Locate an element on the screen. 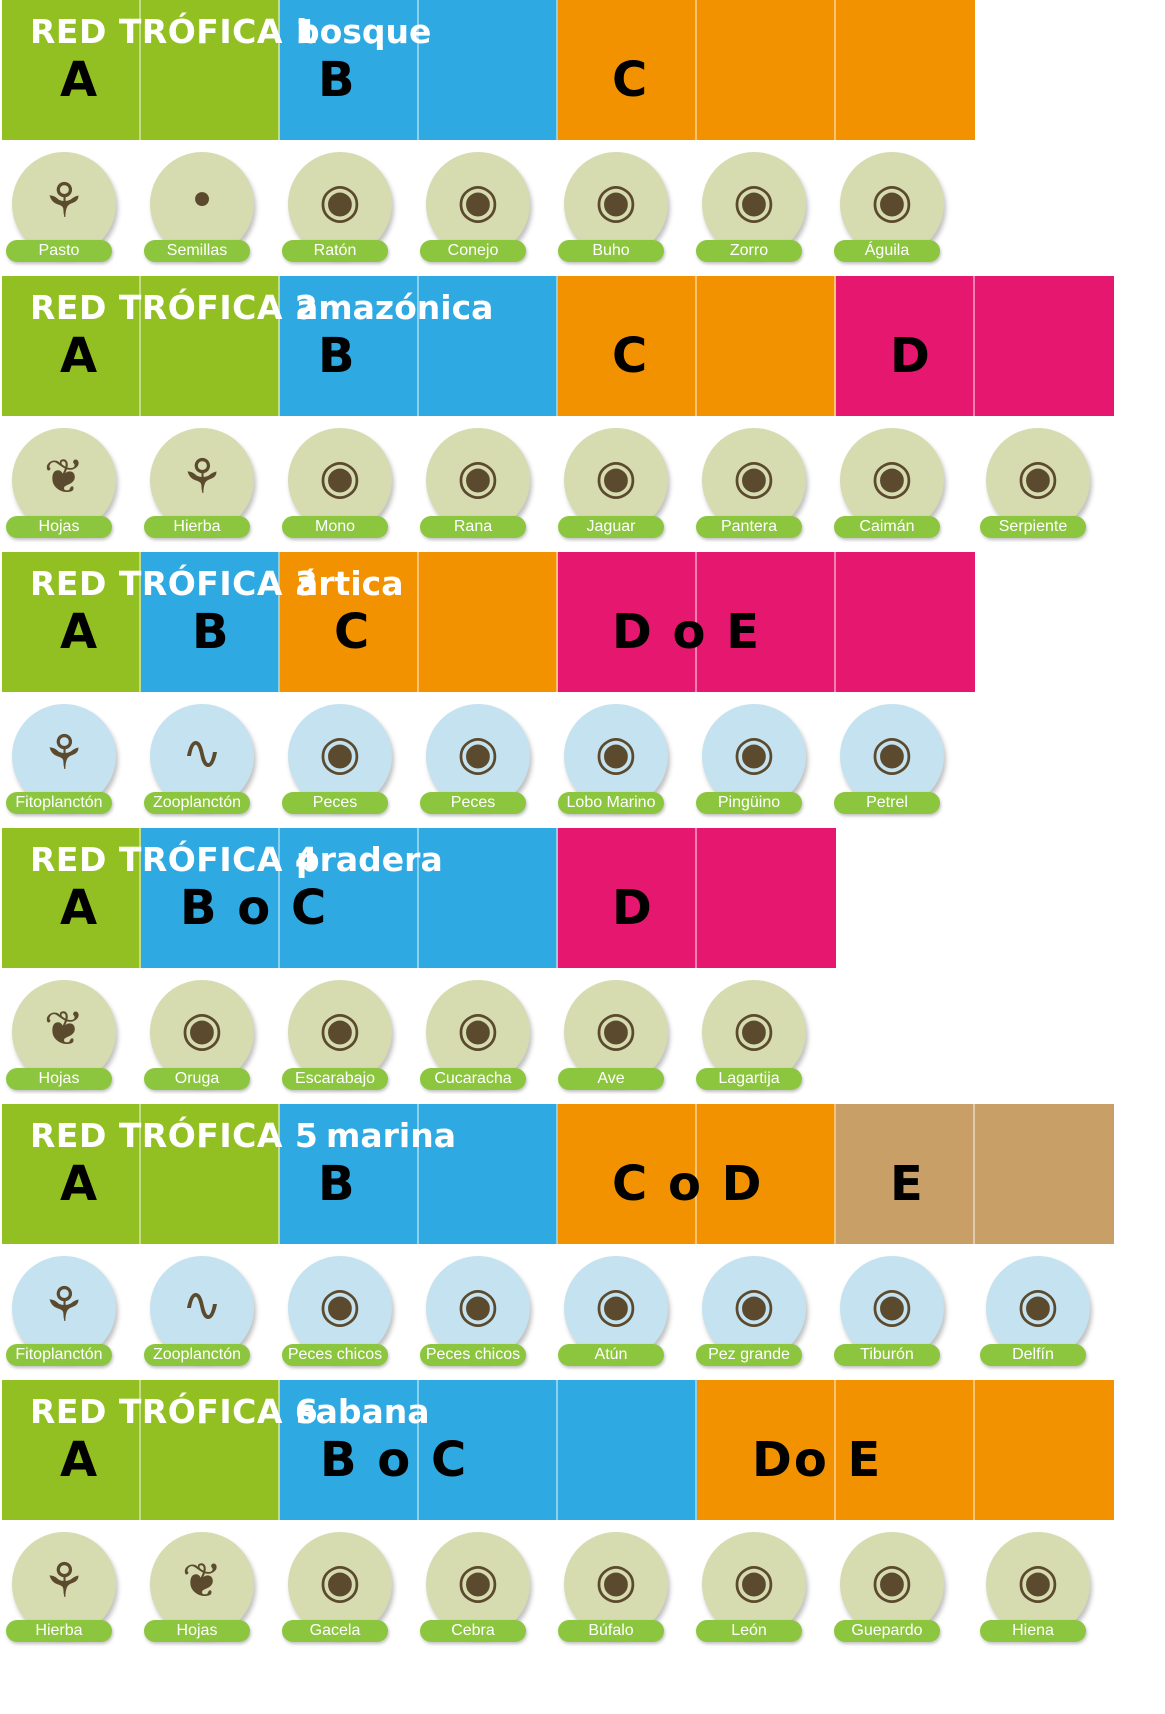  herb-icon: ⚘ is located at coordinates (64, 1581).